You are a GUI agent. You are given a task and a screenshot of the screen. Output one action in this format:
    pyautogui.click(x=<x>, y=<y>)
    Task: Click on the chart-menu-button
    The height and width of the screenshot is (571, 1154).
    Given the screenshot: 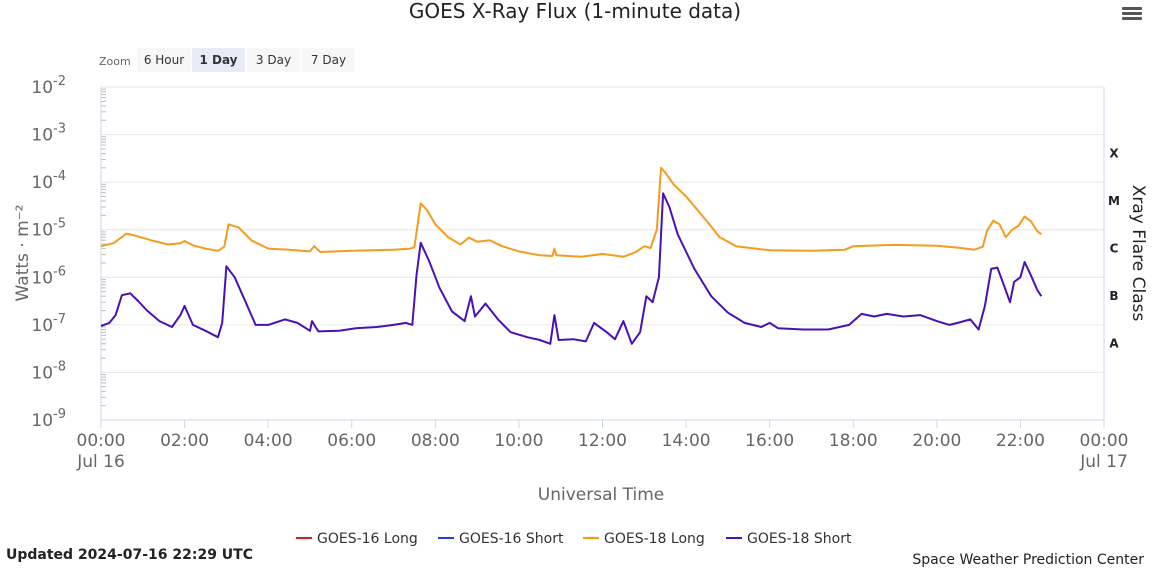 What is the action you would take?
    pyautogui.click(x=1132, y=14)
    